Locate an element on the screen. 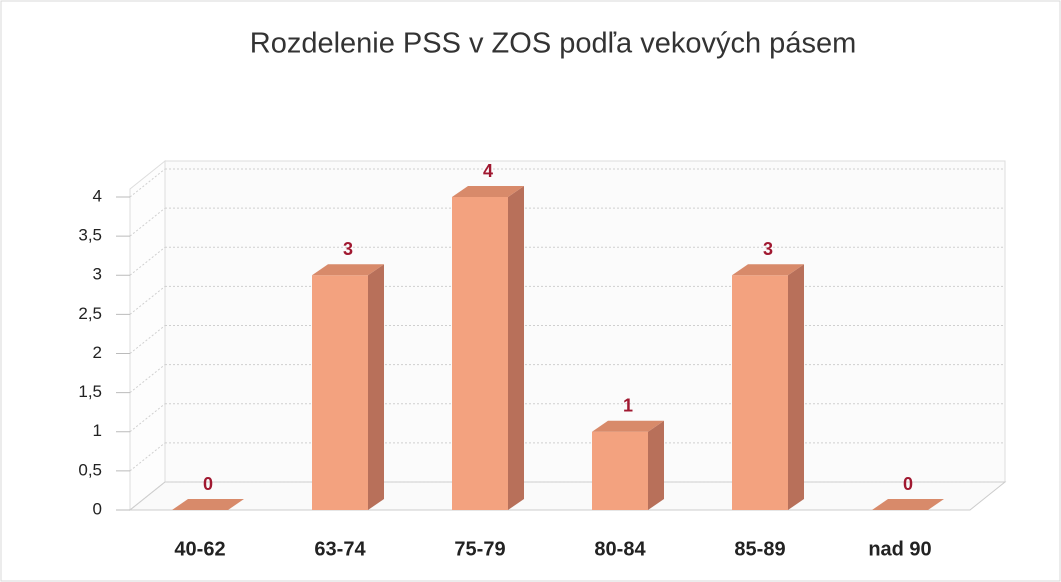 Image resolution: width=1061 pixels, height=582 pixels. side-wall is located at coordinates (147, 335).